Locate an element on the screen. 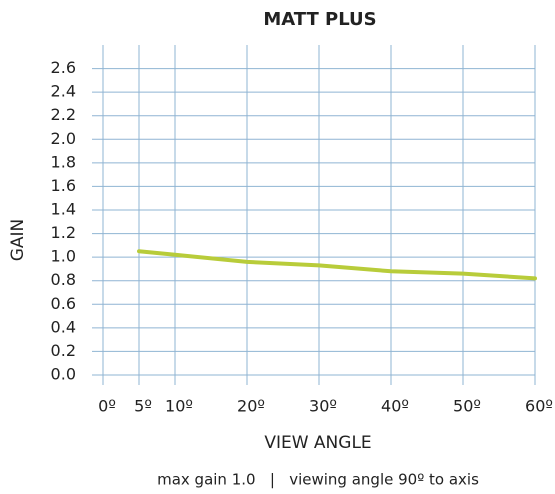 The image size is (555, 494). annotation: max gain 1.0 | viewing angle 90º to axis is located at coordinates (318, 480).